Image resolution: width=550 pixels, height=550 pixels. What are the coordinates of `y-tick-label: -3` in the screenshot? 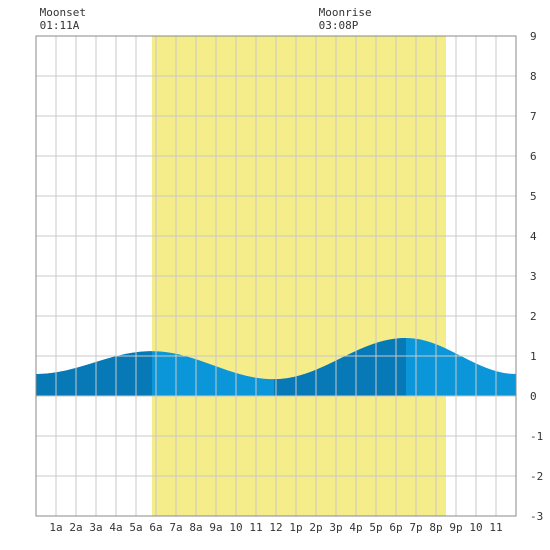 It's located at (536, 516).